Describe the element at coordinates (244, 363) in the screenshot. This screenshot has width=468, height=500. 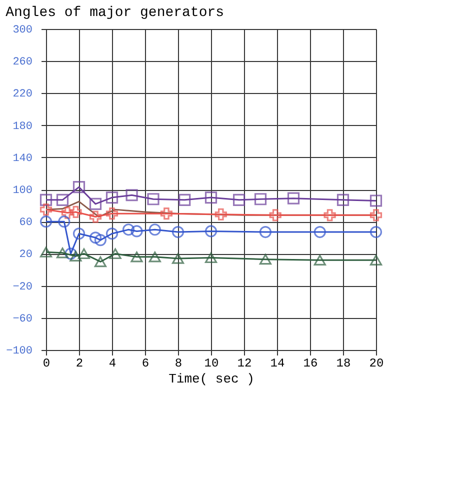
I see `x-tick-label: 12` at that location.